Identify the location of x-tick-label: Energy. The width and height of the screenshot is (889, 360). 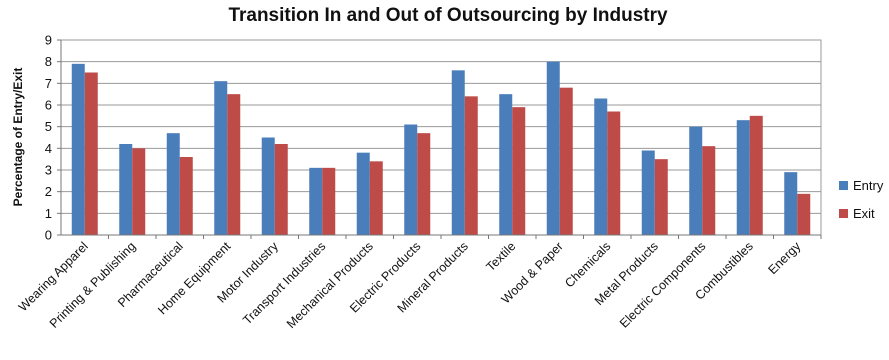
(784, 258).